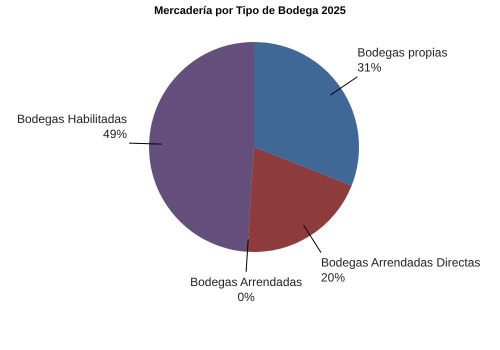 Image resolution: width=500 pixels, height=350 pixels. Describe the element at coordinates (402, 53) in the screenshot. I see `slice-label: Bodegas propias` at that location.